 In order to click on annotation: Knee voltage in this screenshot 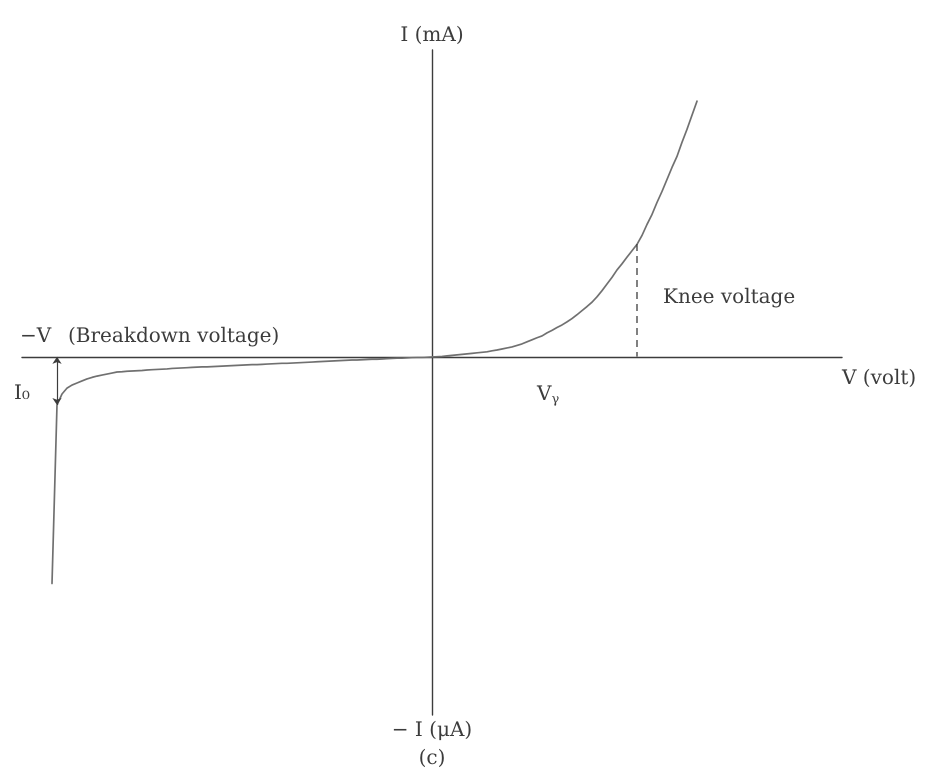, I will do `click(729, 296)`.